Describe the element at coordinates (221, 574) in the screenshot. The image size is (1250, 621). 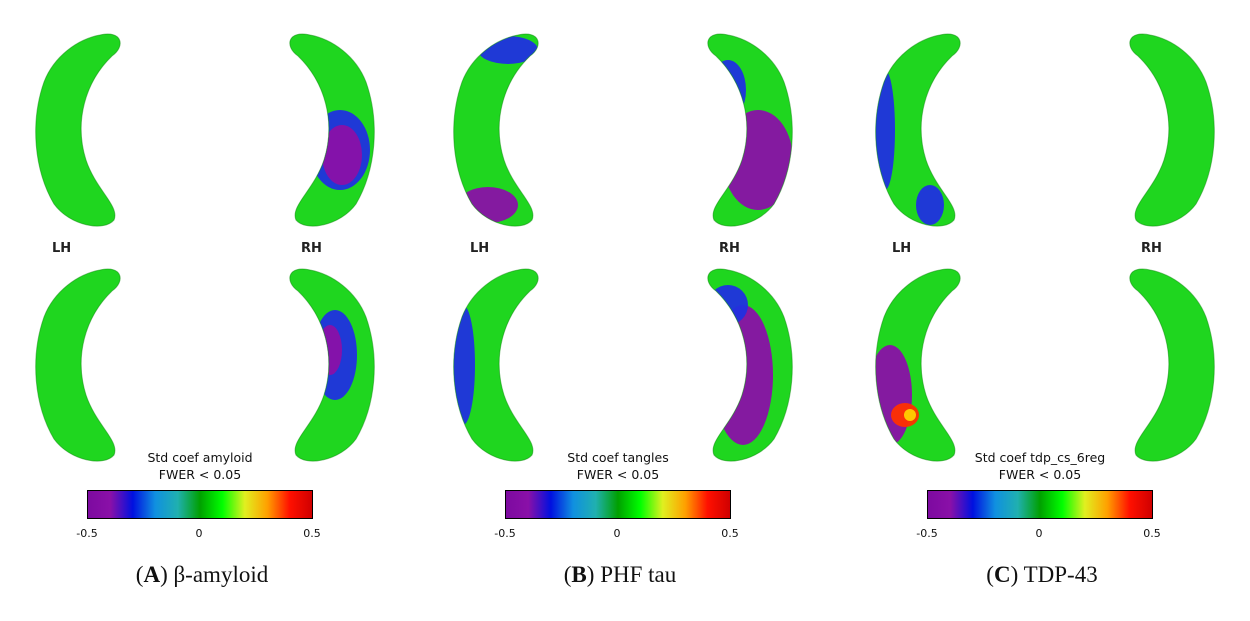
I see `panel-caption-text: β-amyloid` at that location.